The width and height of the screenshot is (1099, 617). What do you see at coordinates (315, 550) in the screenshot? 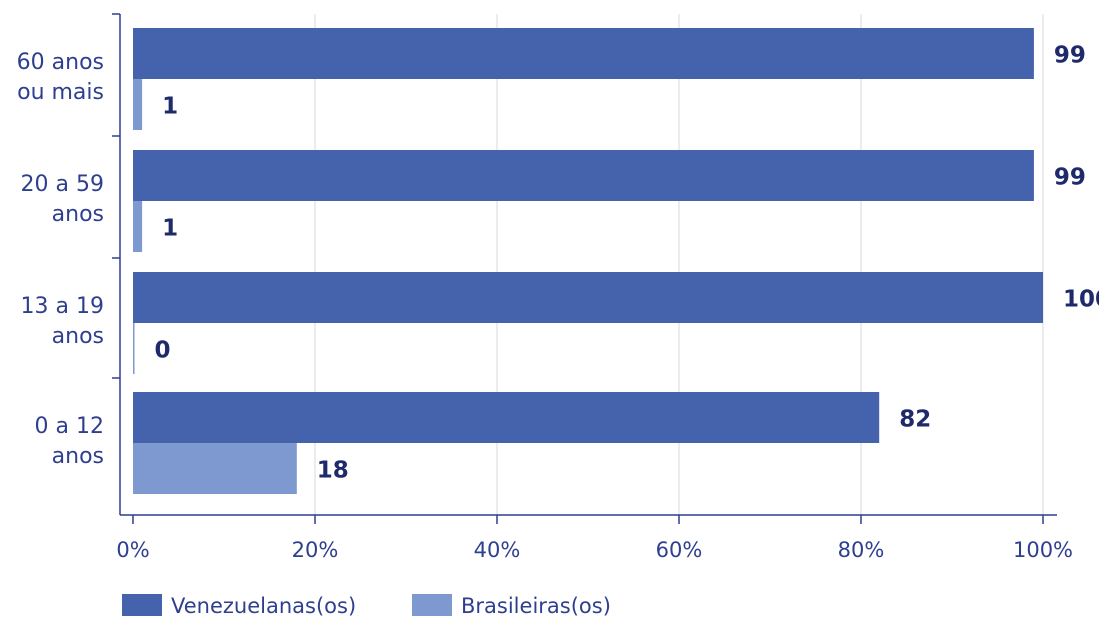
I see `x-tick-label: 20%` at bounding box center [315, 550].